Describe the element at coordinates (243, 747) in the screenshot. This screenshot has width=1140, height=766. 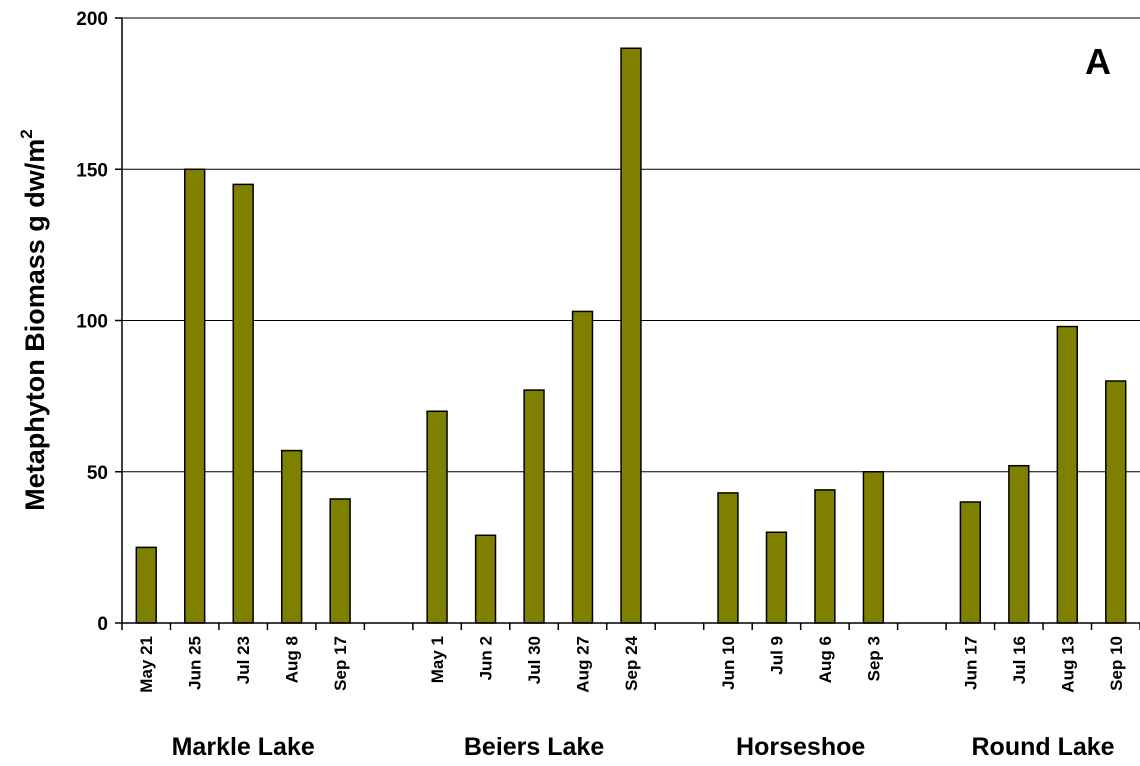
I see `group-label-0: Markle Lake` at that location.